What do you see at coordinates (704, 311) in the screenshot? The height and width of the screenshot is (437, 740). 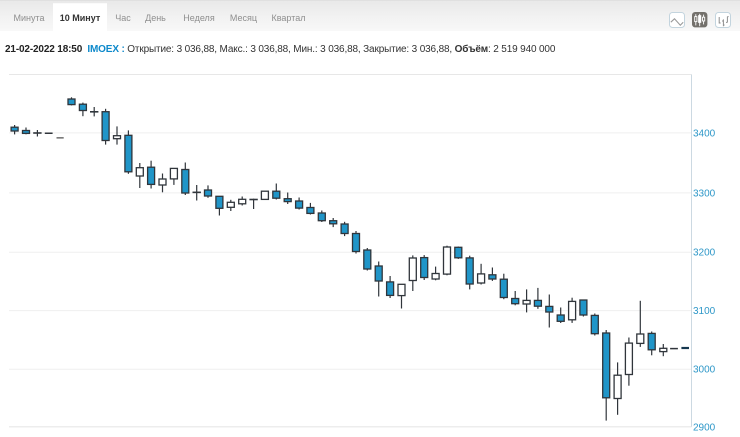 I see `svg-text: 3100` at bounding box center [704, 311].